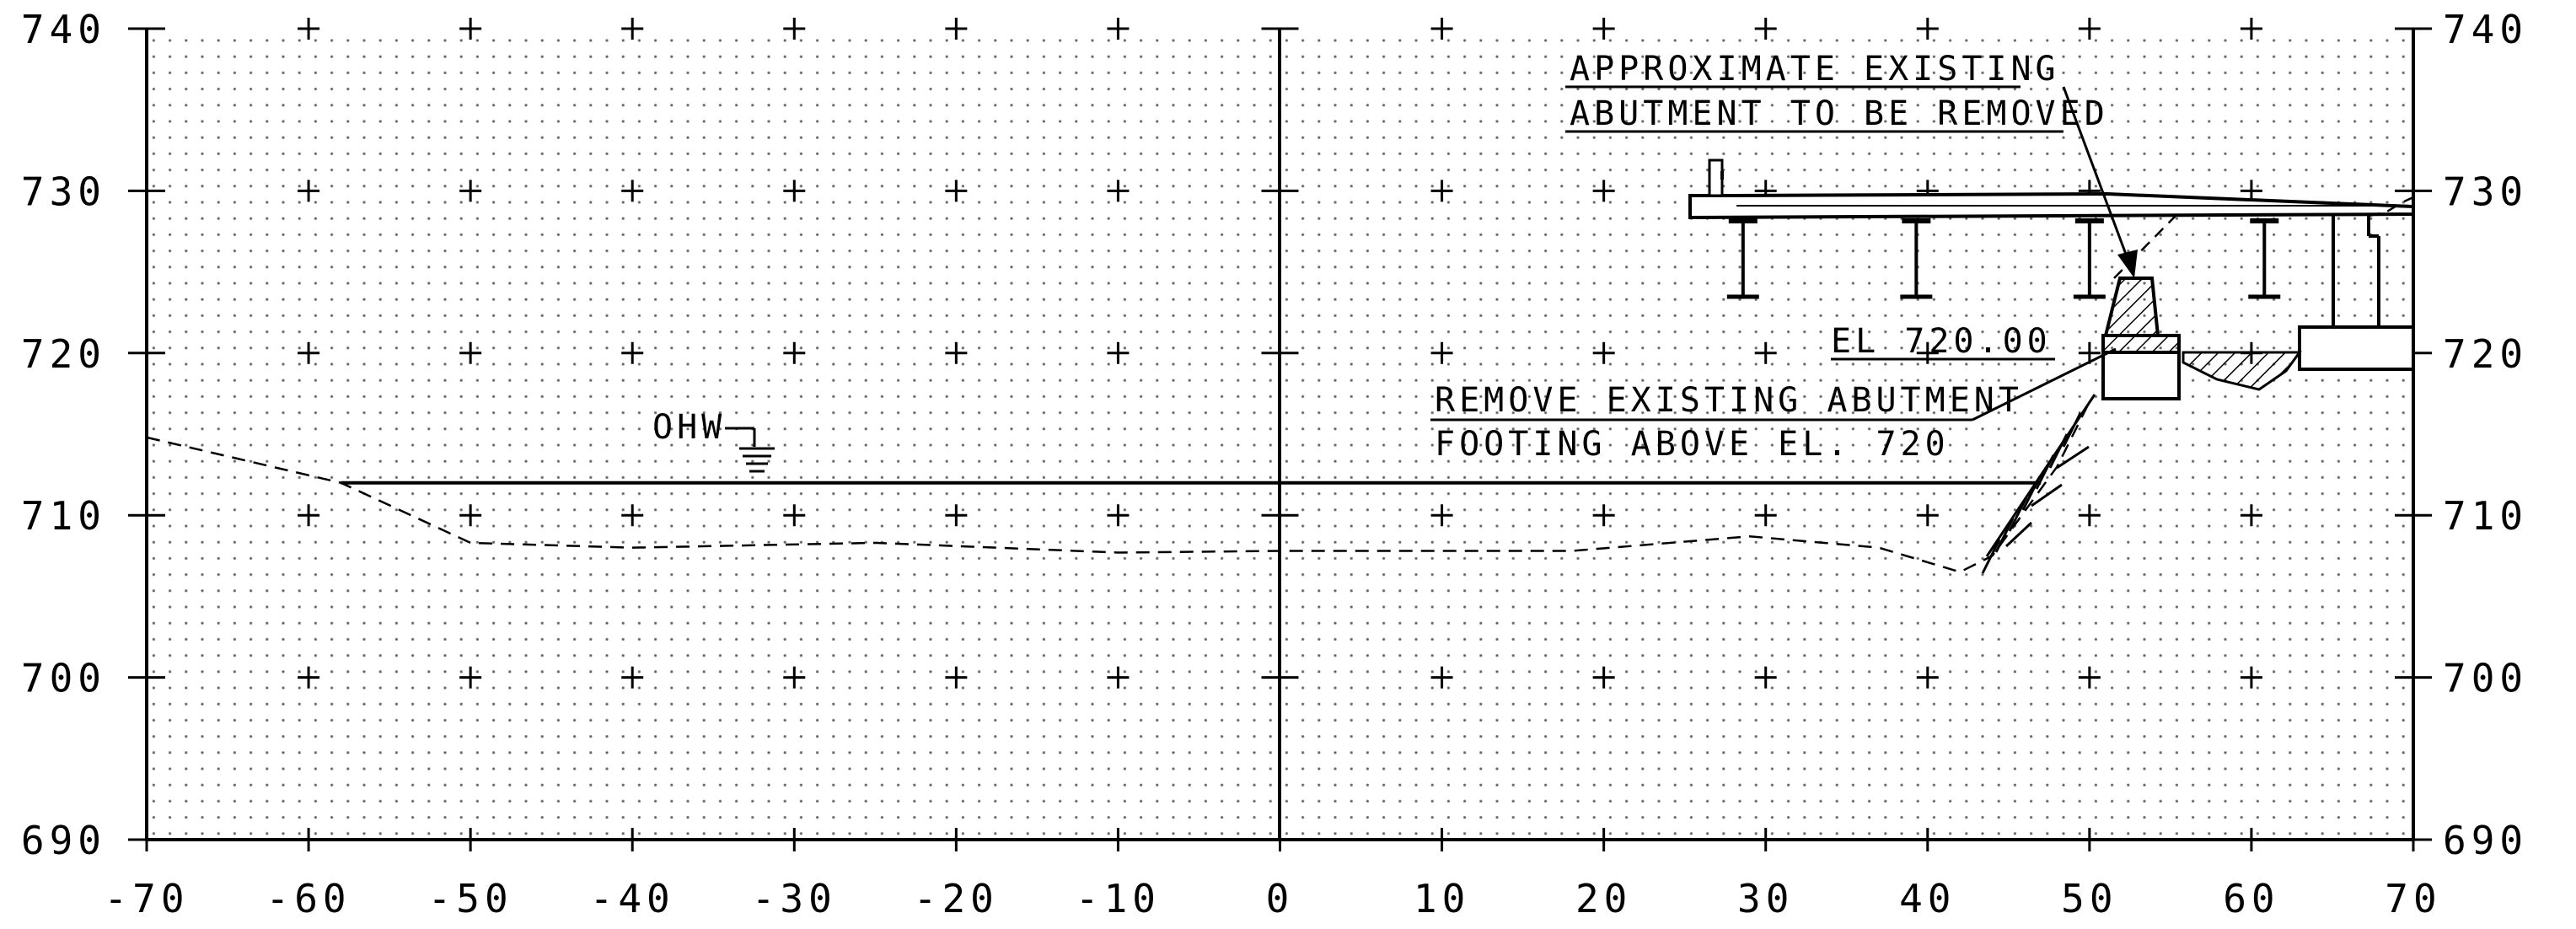 This screenshot has height=929, width=2576. What do you see at coordinates (2413, 898) in the screenshot?
I see `x-tick-label: 70` at bounding box center [2413, 898].